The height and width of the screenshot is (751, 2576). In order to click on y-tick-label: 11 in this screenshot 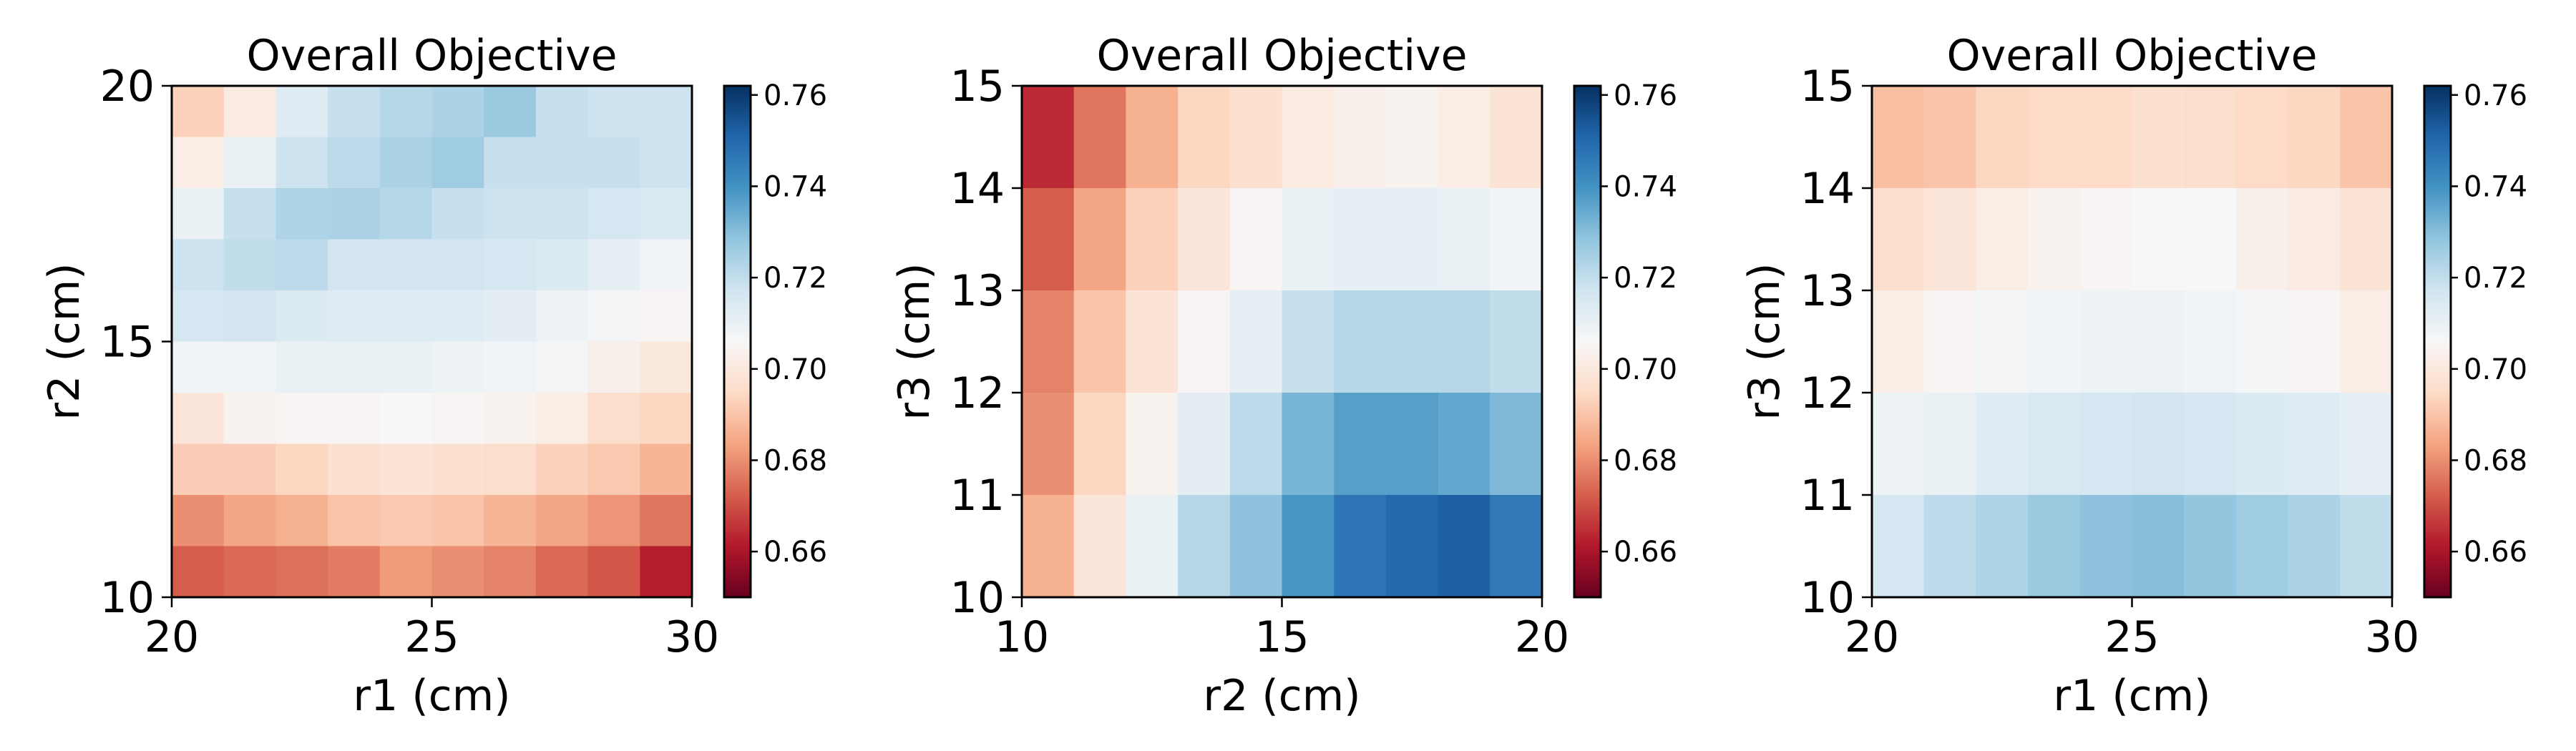, I will do `click(977, 496)`.